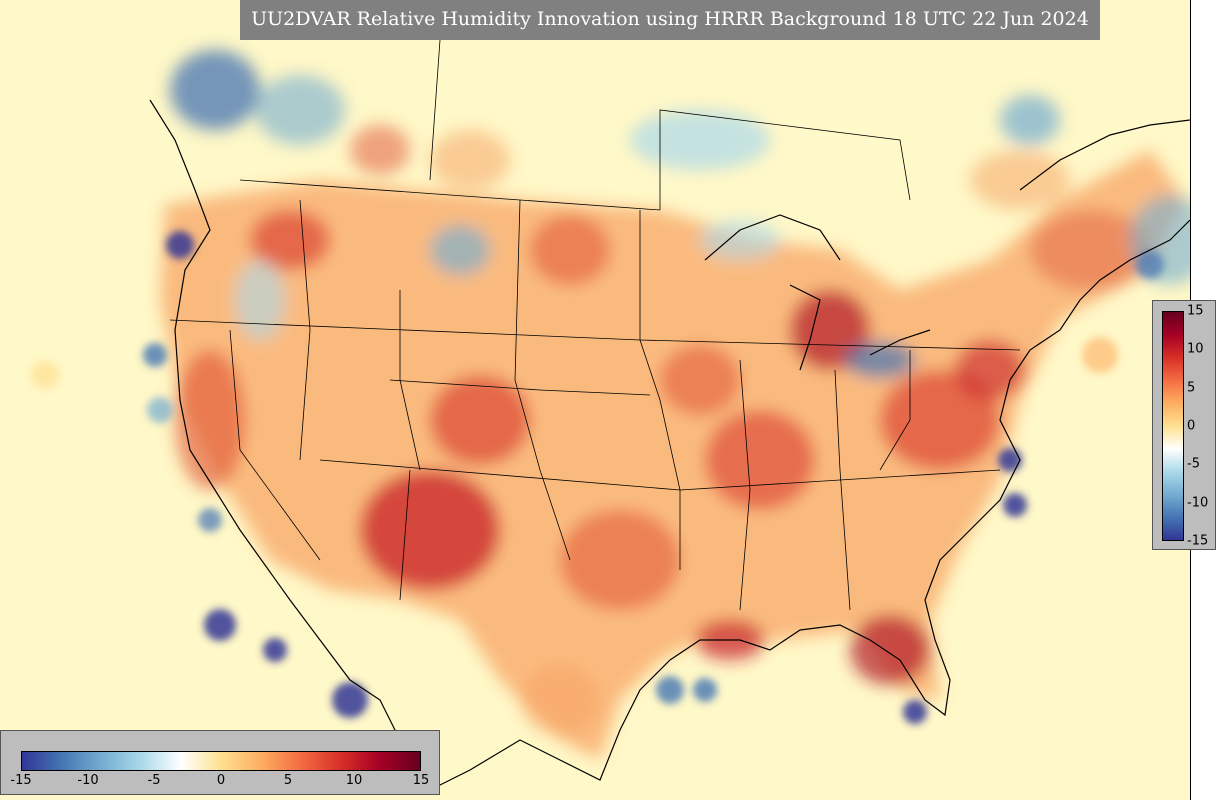  I want to click on colorbar-right: 15 10 5 0 -5 -10 -15, so click(1184, 425).